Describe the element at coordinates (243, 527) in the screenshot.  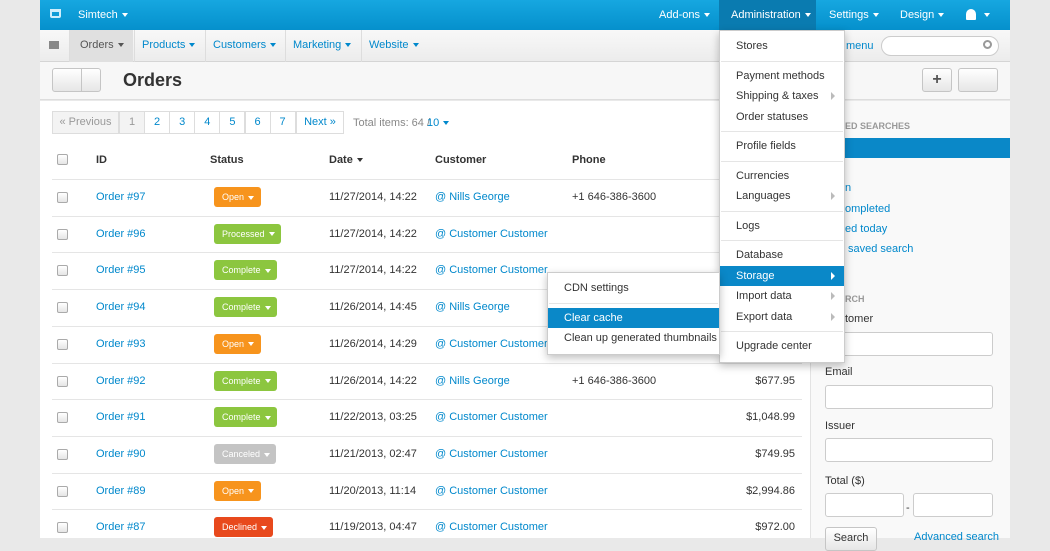
I see `status-badge: Declined` at that location.